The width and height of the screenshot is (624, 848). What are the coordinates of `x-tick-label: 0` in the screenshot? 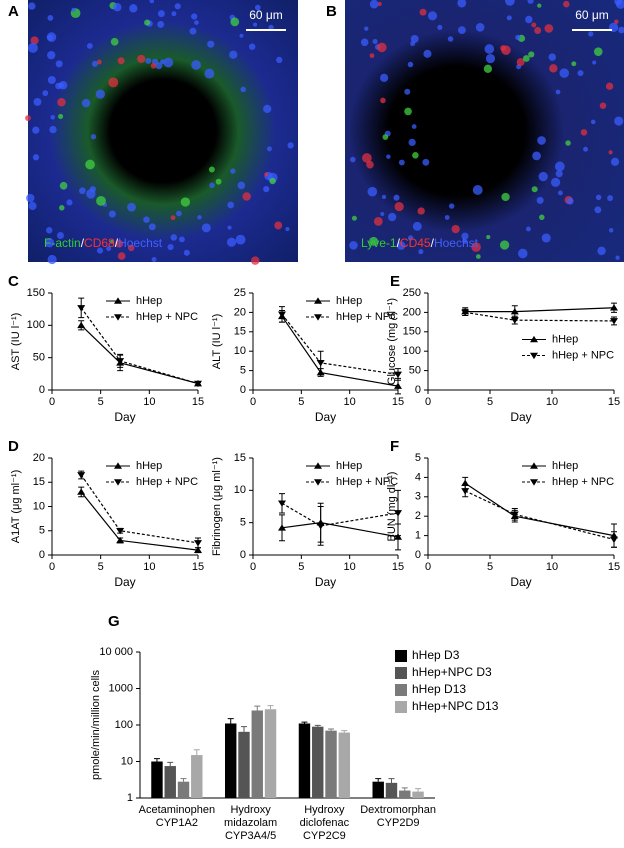 It's located at (52, 567).